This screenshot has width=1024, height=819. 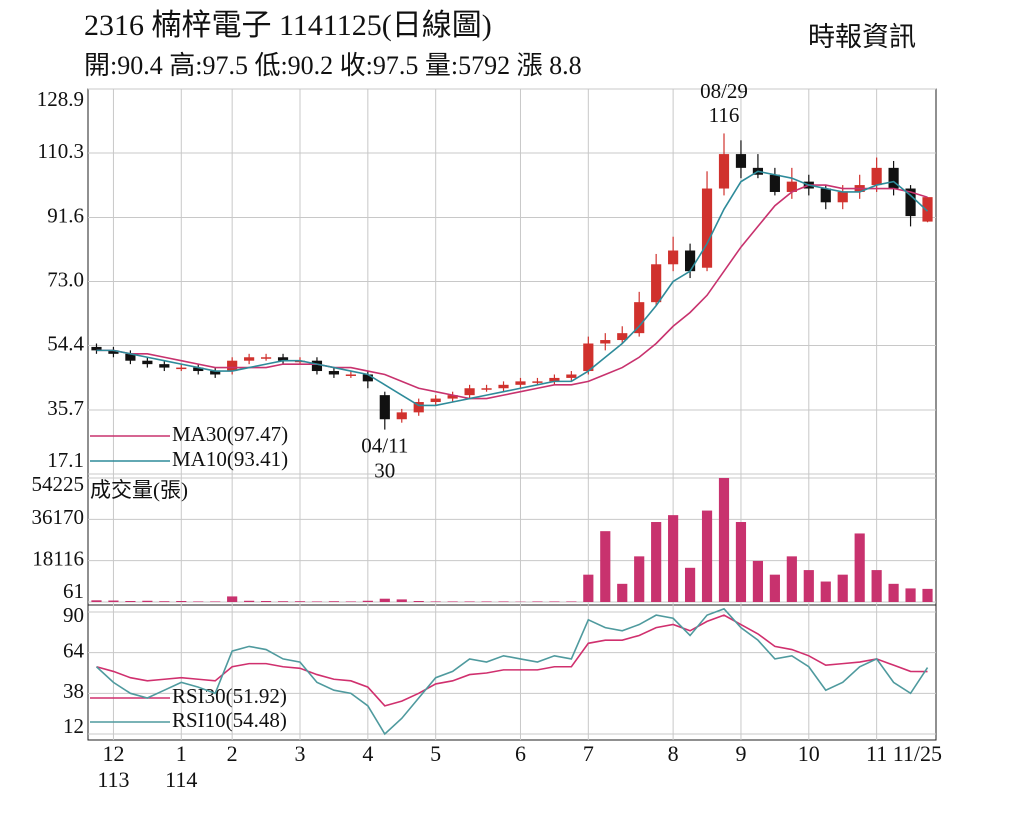 What do you see at coordinates (58, 517) in the screenshot?
I see `y-tick-label: 36170` at bounding box center [58, 517].